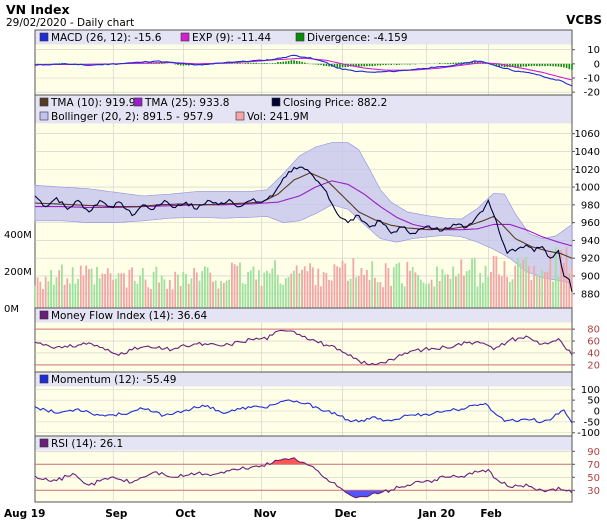 The width and height of the screenshot is (607, 525). What do you see at coordinates (587, 170) in the screenshot?
I see `price-y-tick-label: 1020` at bounding box center [587, 170].